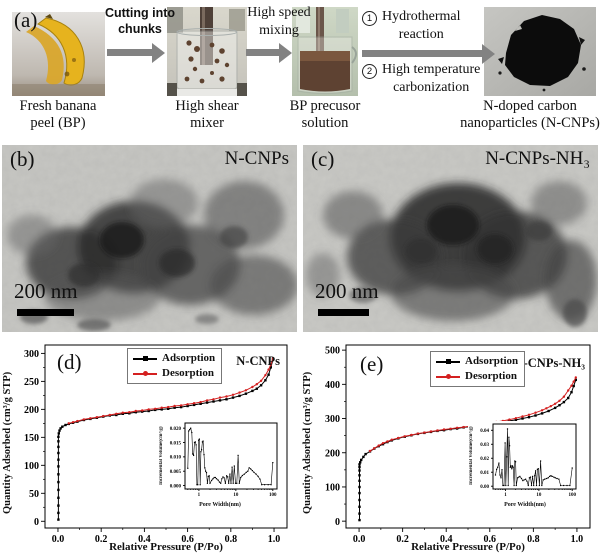  Describe the element at coordinates (58, 122) in the screenshot. I see `caption-line: peel (BP)` at that location.